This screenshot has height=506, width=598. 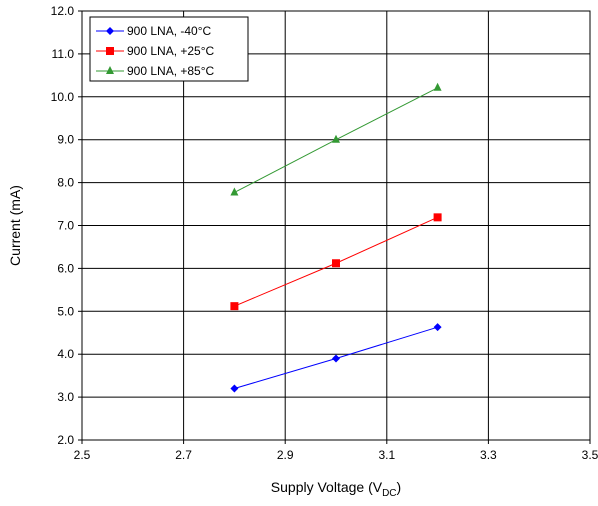 I want to click on x-tick-label: 3.3, so click(x=488, y=455).